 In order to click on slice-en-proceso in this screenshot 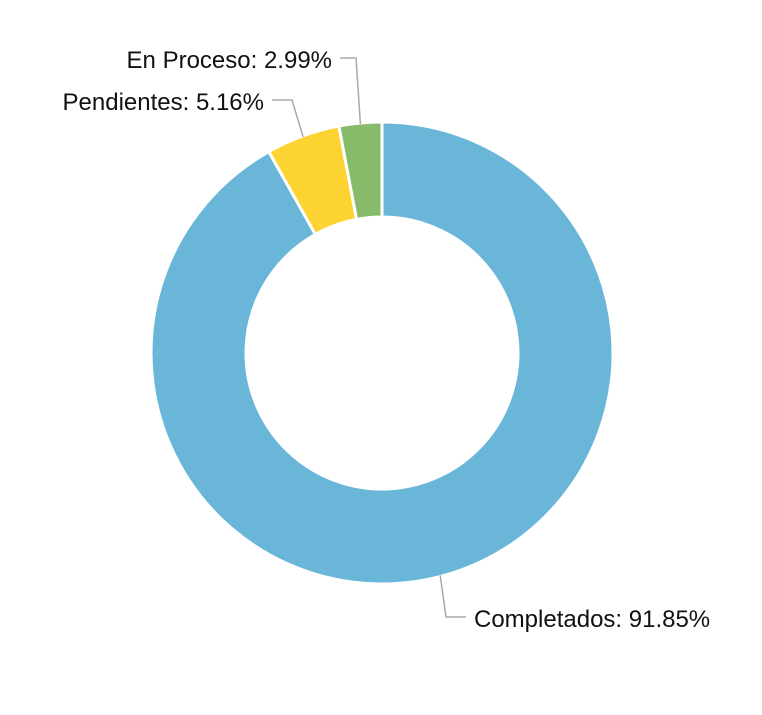, I will do `click(360, 170)`.